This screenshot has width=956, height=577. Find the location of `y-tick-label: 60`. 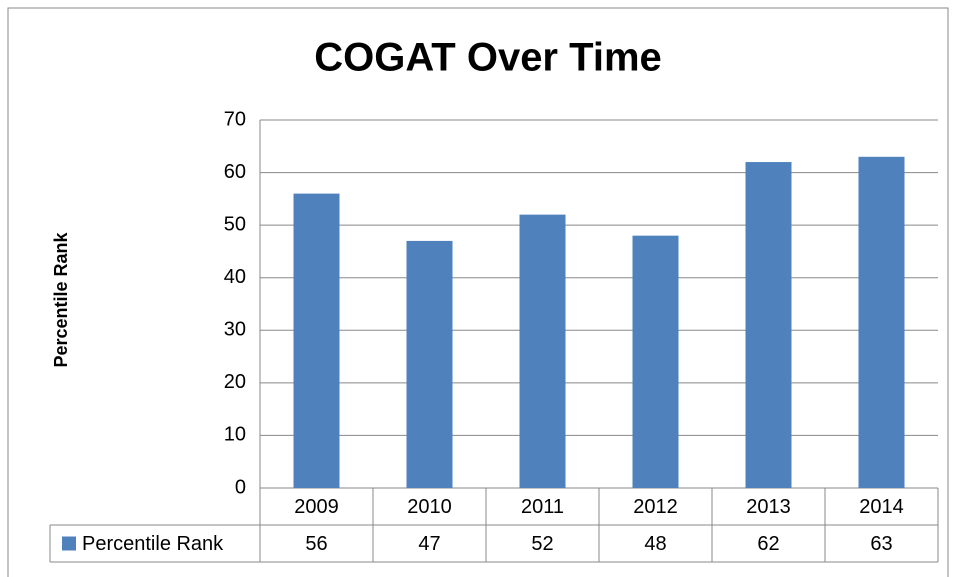

y-tick-label: 60 is located at coordinates (235, 172).